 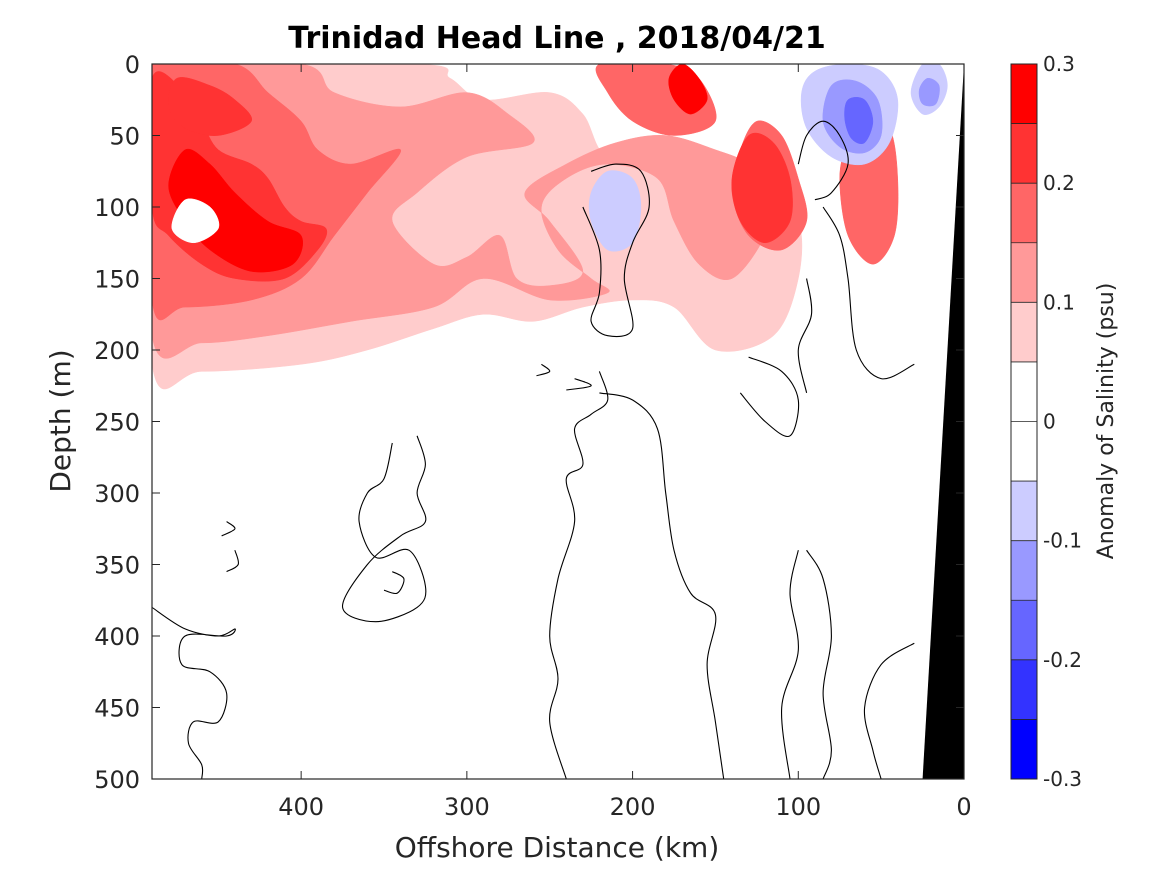 I want to click on colorbar: 0.3 0.2 0.1 0 -0.1 -0.2 -0.3, so click(x=1046, y=421).